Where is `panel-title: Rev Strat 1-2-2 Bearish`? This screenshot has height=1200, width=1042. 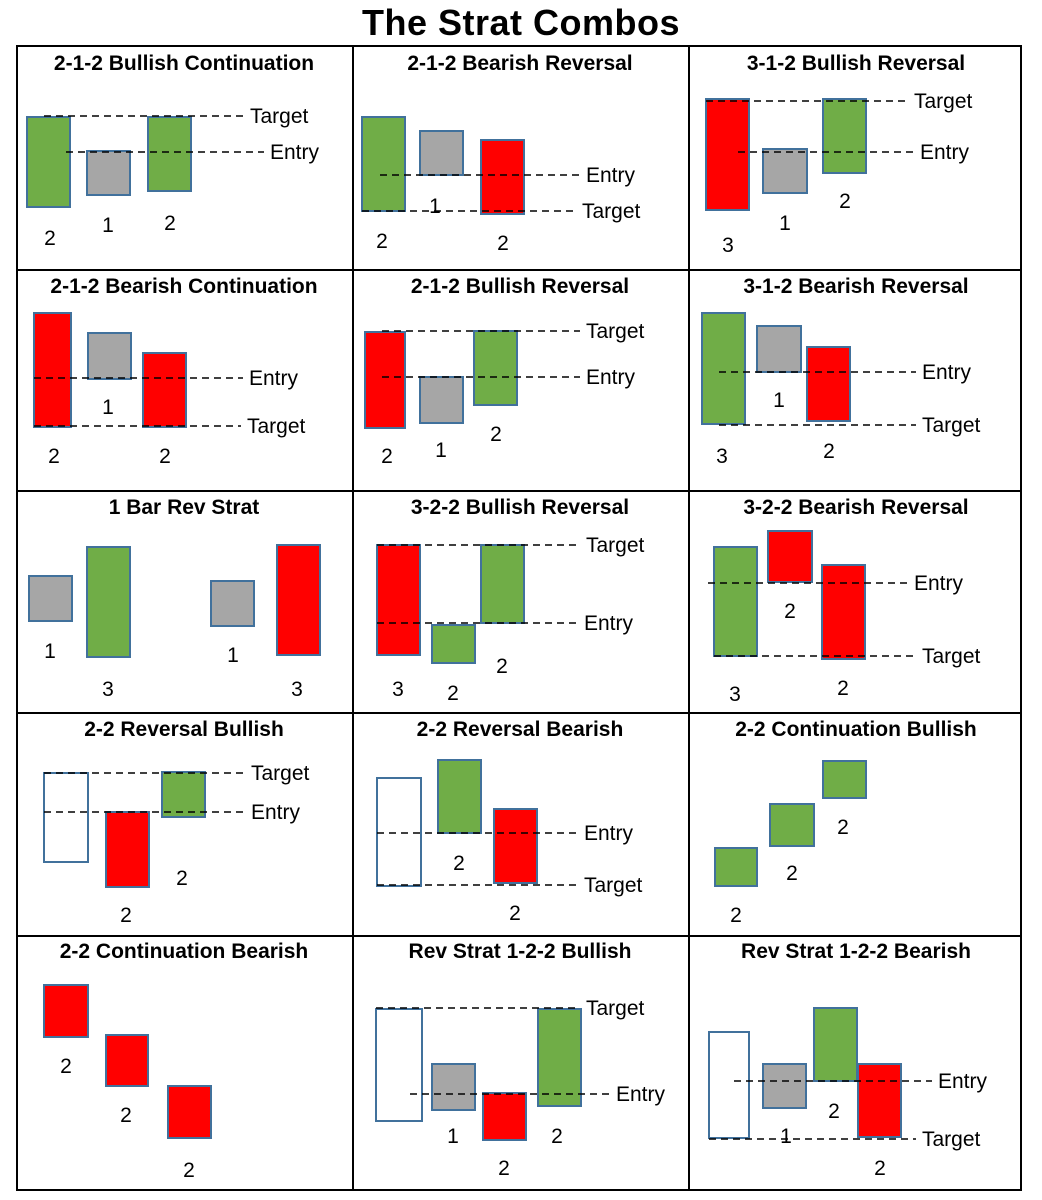
panel-title: Rev Strat 1-2-2 Bearish is located at coordinates (856, 951).